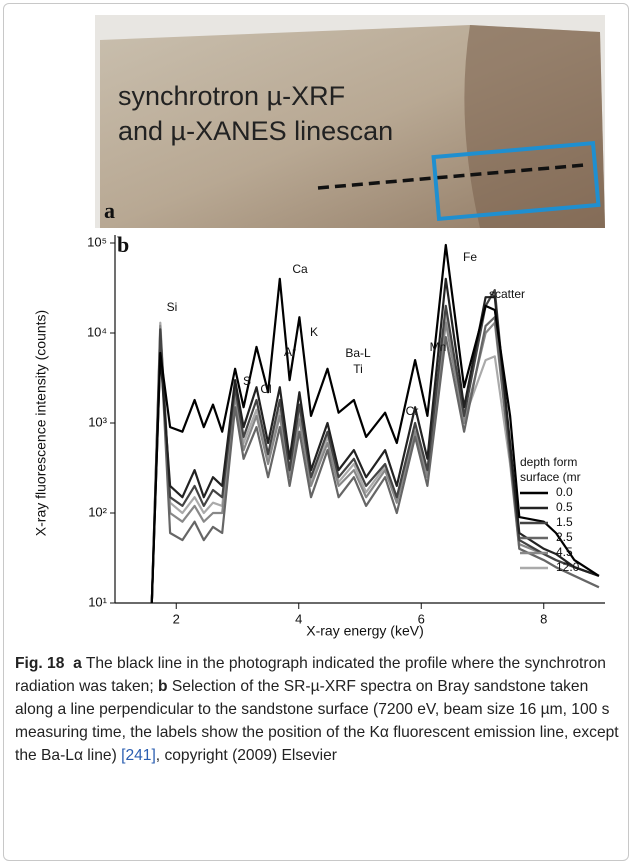 The width and height of the screenshot is (636, 866). I want to click on photo-text: synchrotron µ-XRF, so click(231, 96).